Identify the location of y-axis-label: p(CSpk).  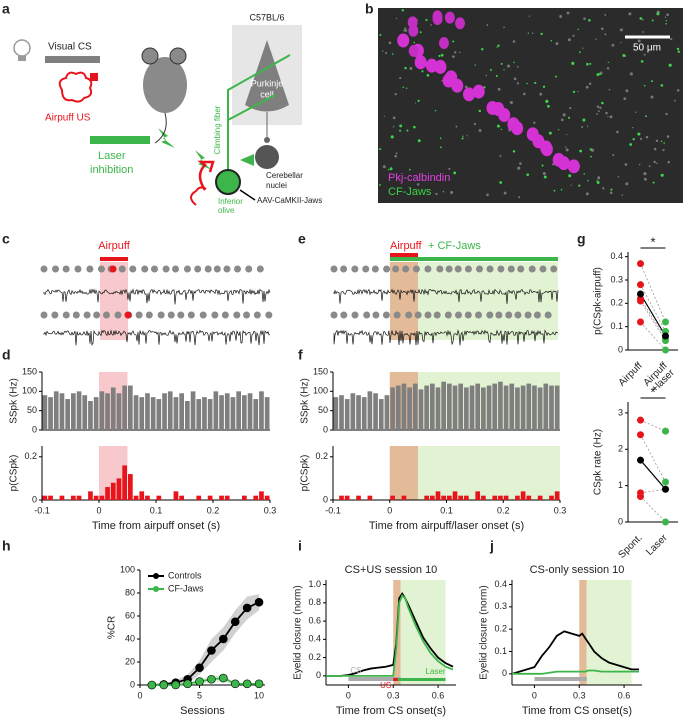
(305, 473).